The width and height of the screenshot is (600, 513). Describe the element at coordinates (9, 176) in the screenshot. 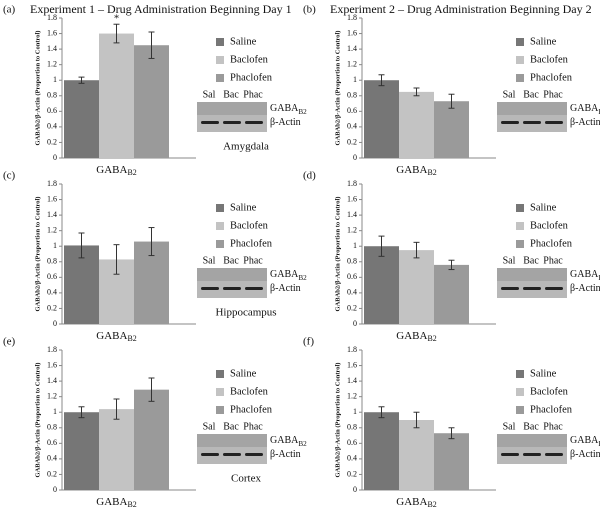

I see `panel-label: (c)` at that location.